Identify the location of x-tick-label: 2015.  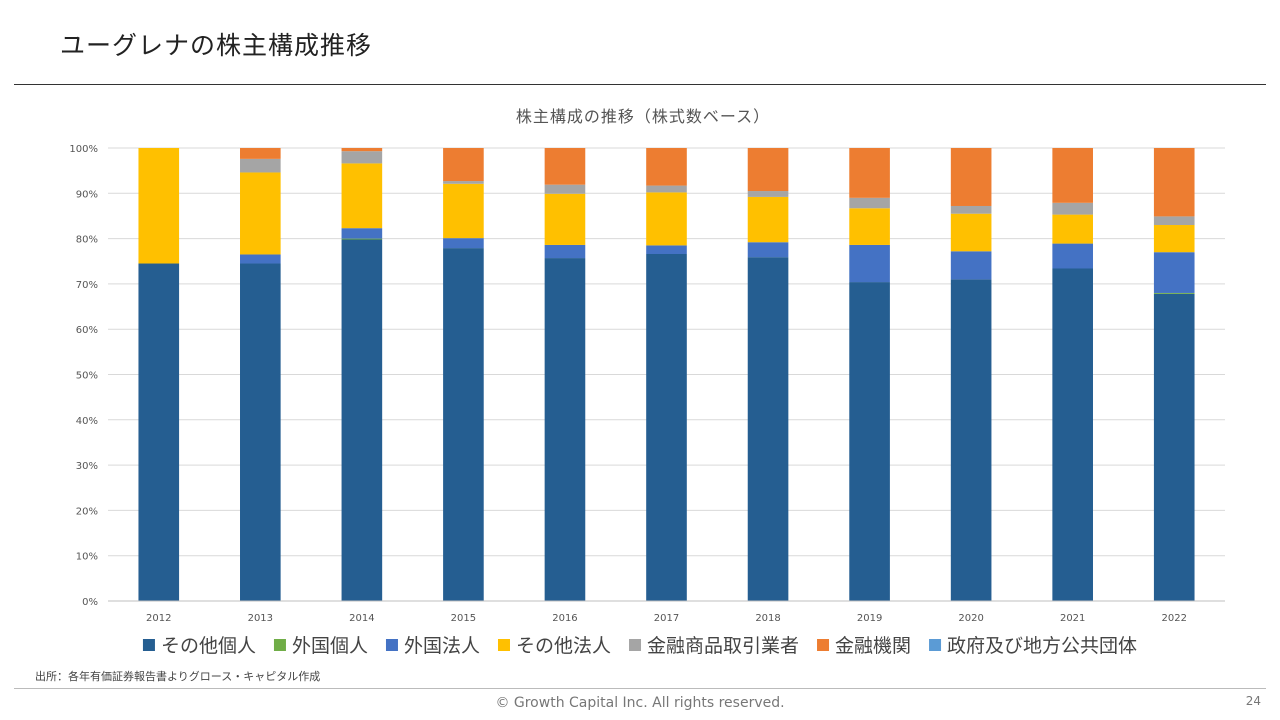
(463, 618).